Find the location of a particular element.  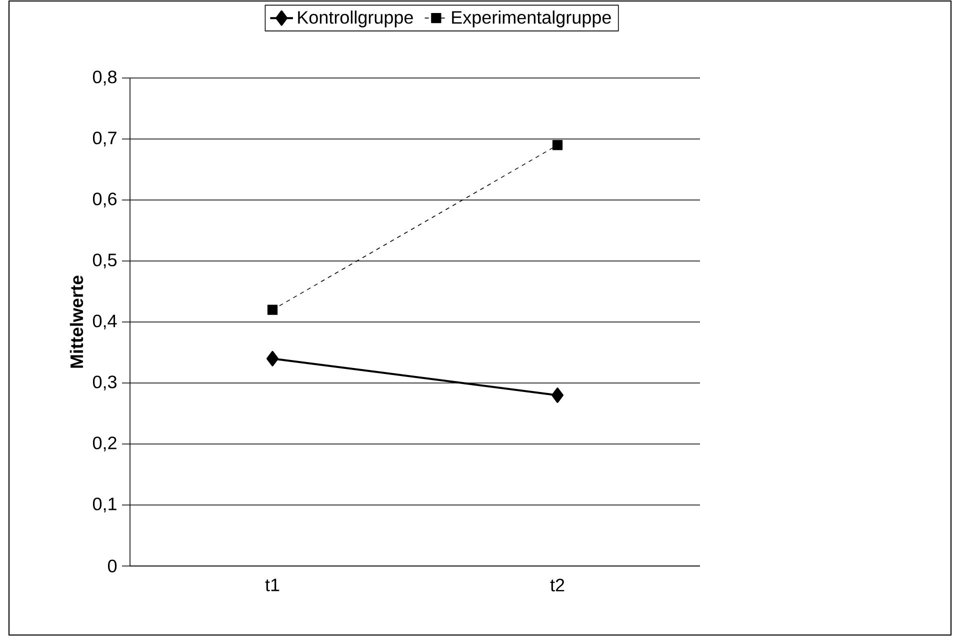

y-tick-label: 0,4 is located at coordinates (104, 322).